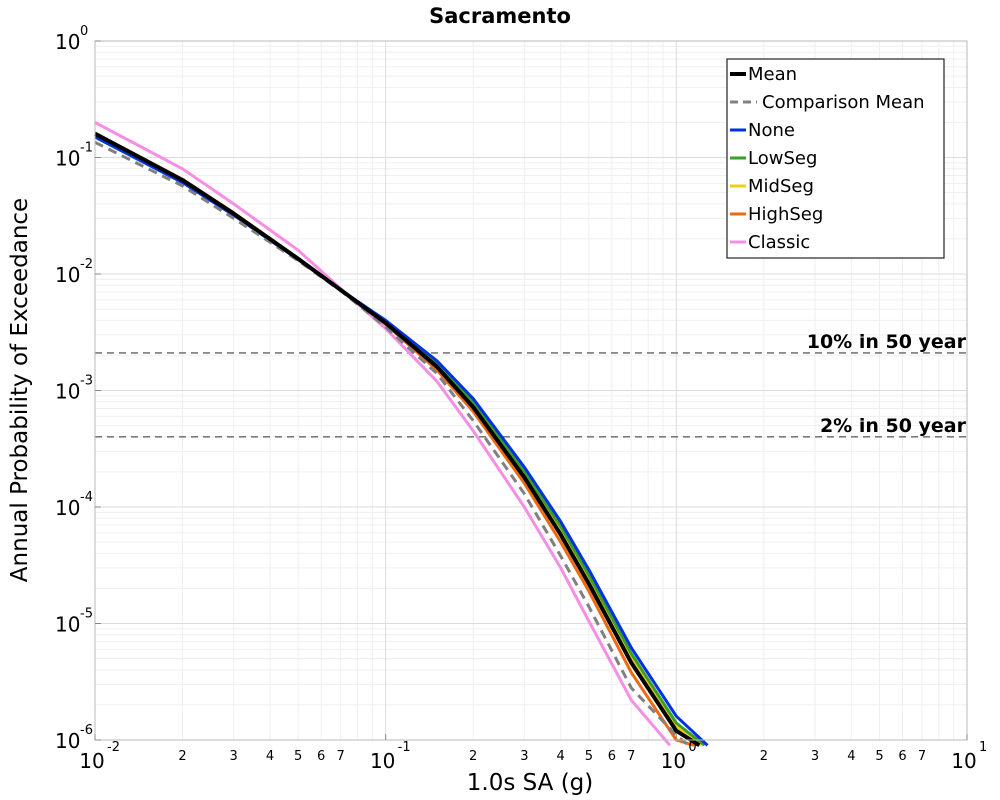 Image resolution: width=1000 pixels, height=800 pixels. Describe the element at coordinates (779, 242) in the screenshot. I see `legend-label-classic: Classic` at that location.